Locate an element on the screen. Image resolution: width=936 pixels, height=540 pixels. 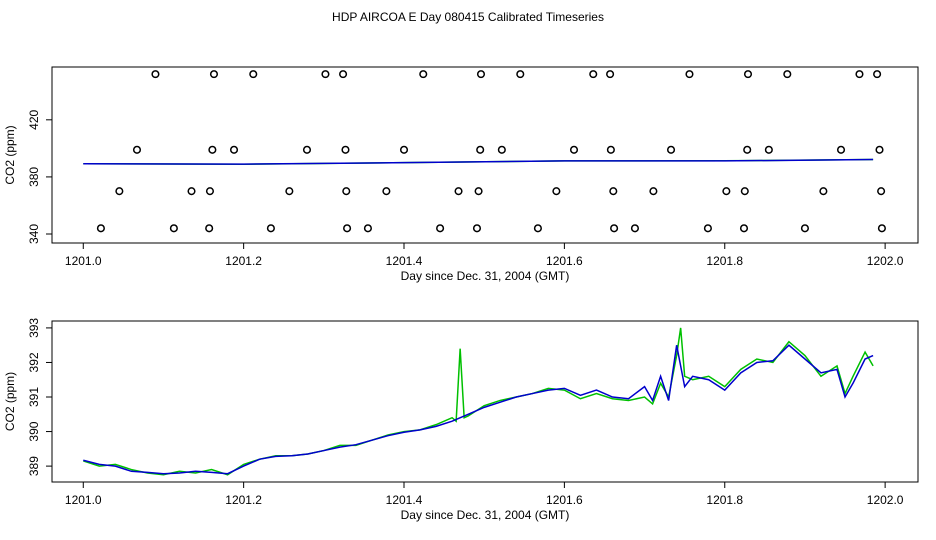
y-tick-label: 340 is located at coordinates (34, 234).